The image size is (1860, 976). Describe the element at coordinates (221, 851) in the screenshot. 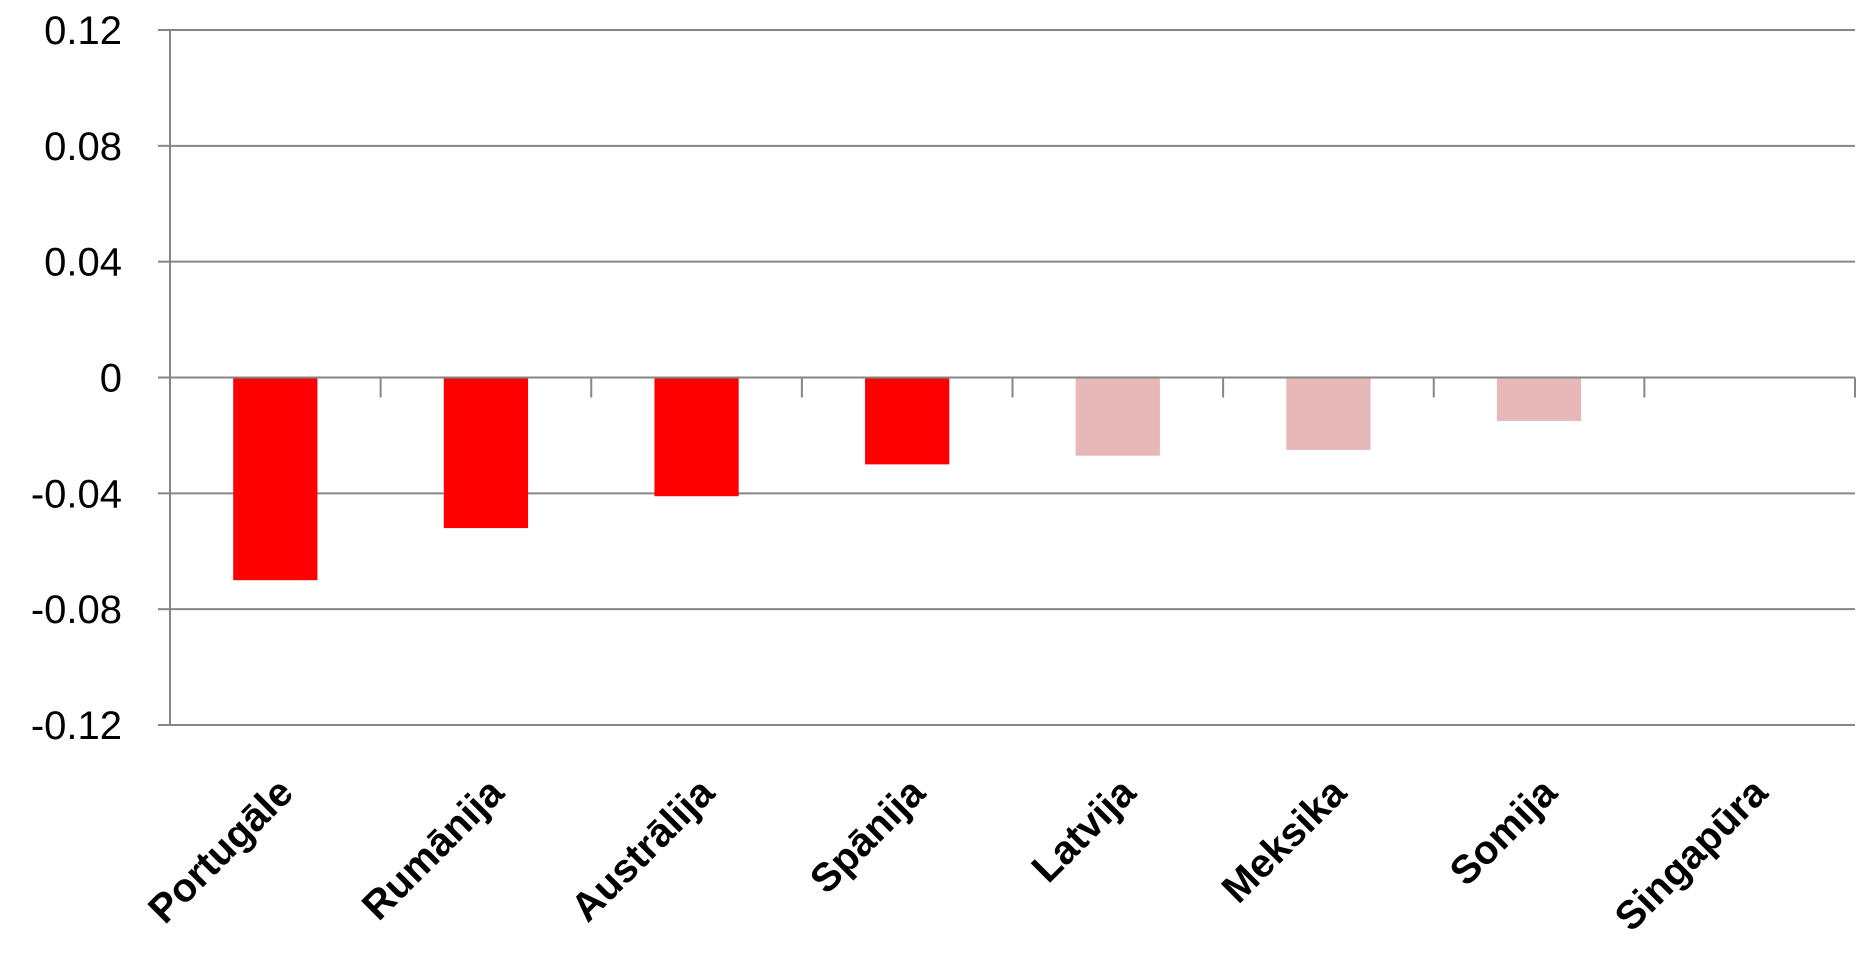

I see `x-tick-label: Portugāle` at that location.